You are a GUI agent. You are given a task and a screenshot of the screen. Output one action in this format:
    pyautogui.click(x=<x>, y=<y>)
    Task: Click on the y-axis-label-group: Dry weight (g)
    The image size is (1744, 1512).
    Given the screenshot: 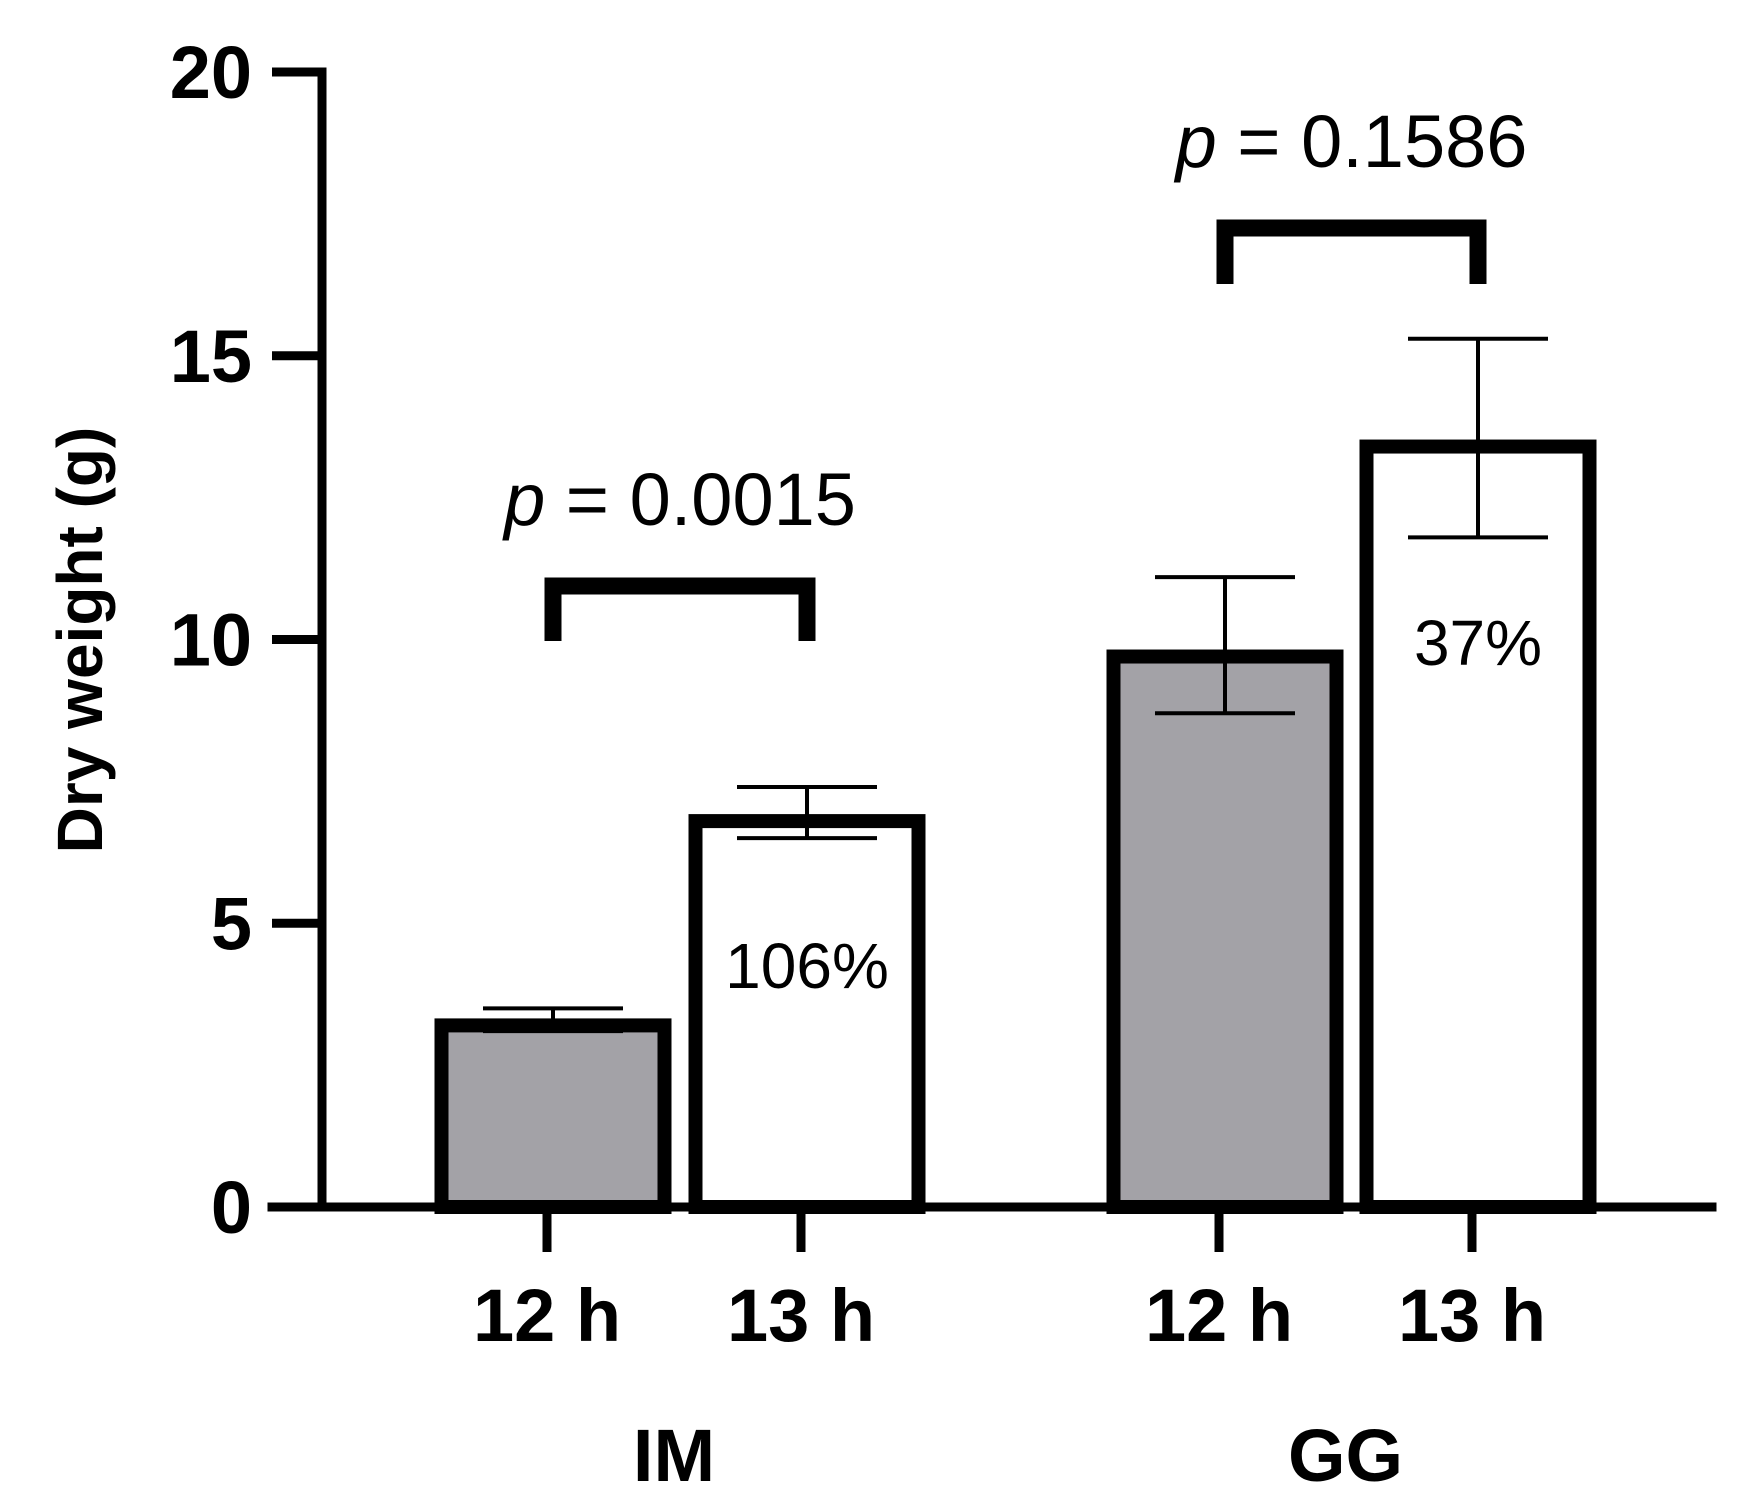 What is the action you would take?
    pyautogui.click(x=80, y=640)
    